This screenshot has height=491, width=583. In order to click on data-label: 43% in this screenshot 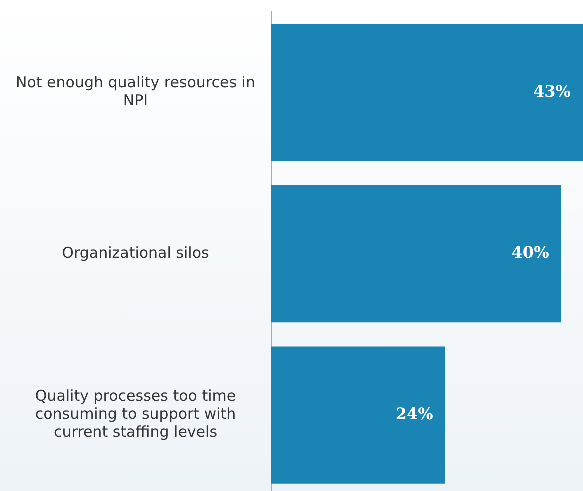, I will do `click(552, 91)`.